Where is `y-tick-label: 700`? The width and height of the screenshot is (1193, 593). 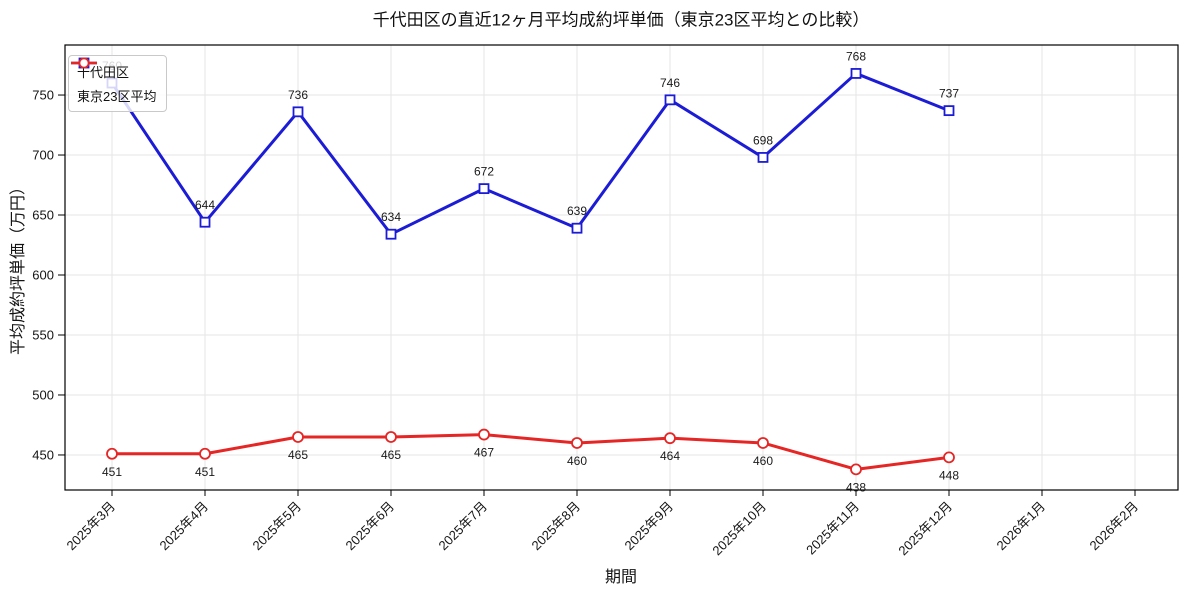 y-tick-label: 700 is located at coordinates (43, 155).